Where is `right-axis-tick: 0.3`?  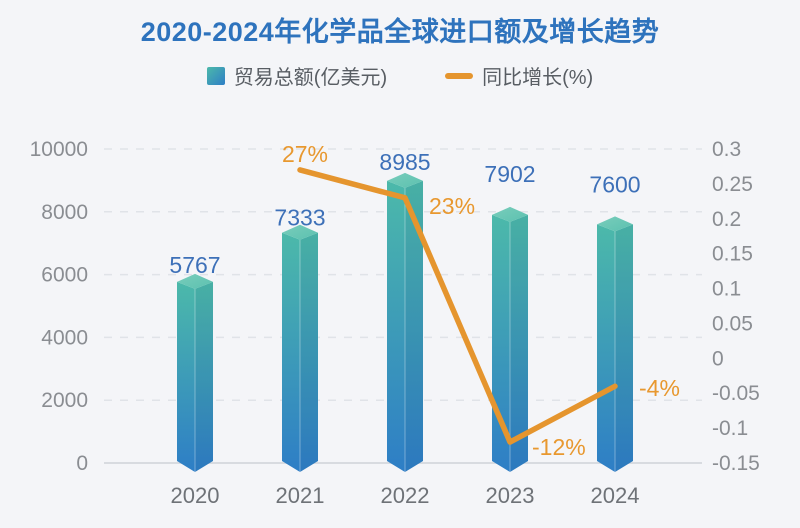
right-axis-tick: 0.3 is located at coordinates (726, 149).